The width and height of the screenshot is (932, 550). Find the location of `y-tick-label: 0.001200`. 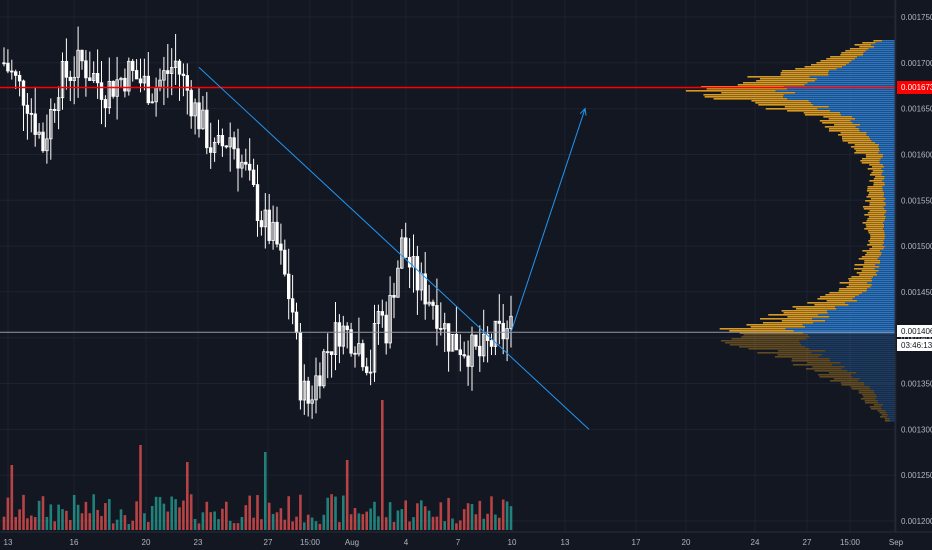

y-tick-label: 0.001200 is located at coordinates (916, 521).